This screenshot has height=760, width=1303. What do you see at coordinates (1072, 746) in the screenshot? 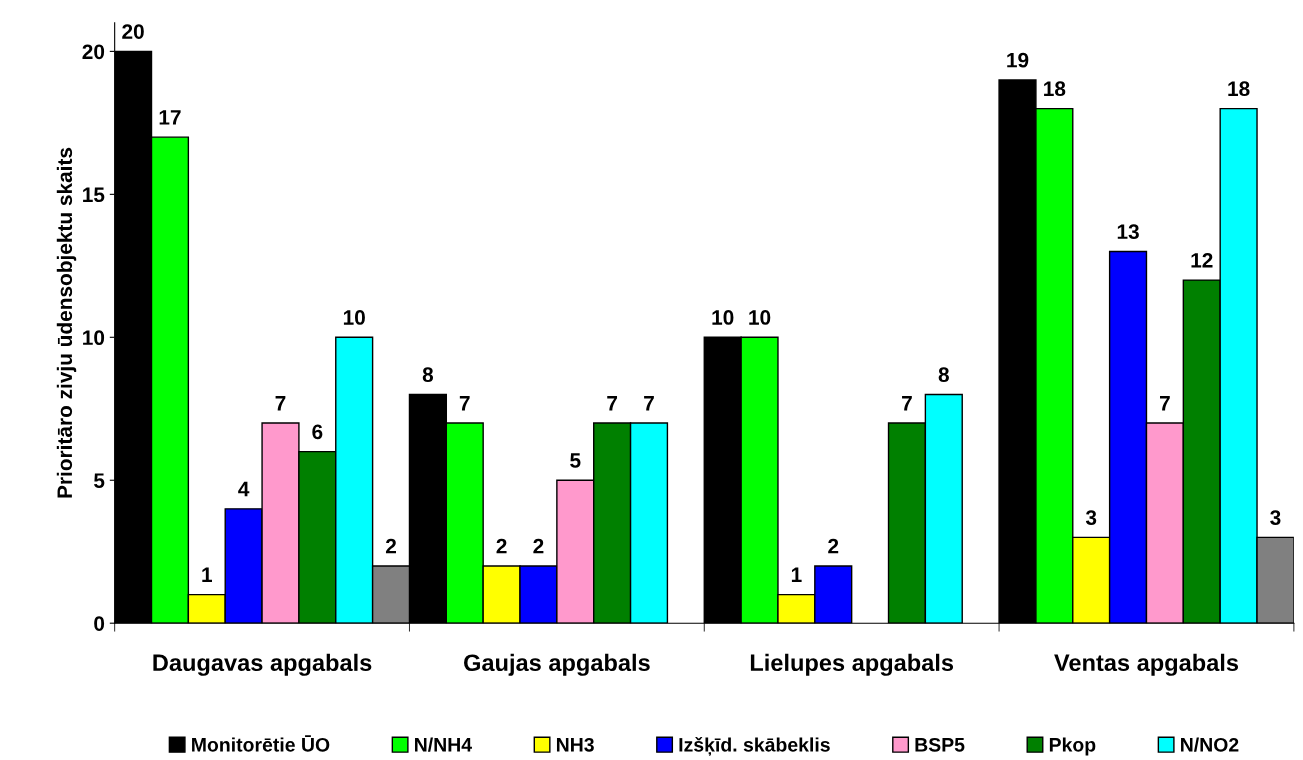
I see `legend-label: Pkop` at bounding box center [1072, 746].